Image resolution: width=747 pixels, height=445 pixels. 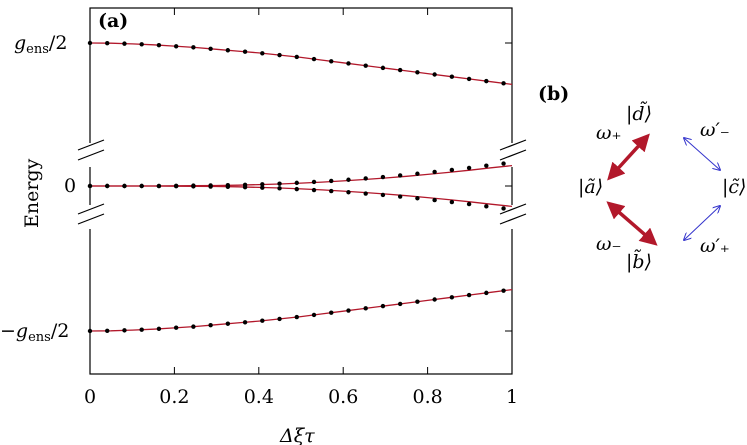 What do you see at coordinates (702, 154) in the screenshot?
I see `arrow-d-c-weak` at bounding box center [702, 154].